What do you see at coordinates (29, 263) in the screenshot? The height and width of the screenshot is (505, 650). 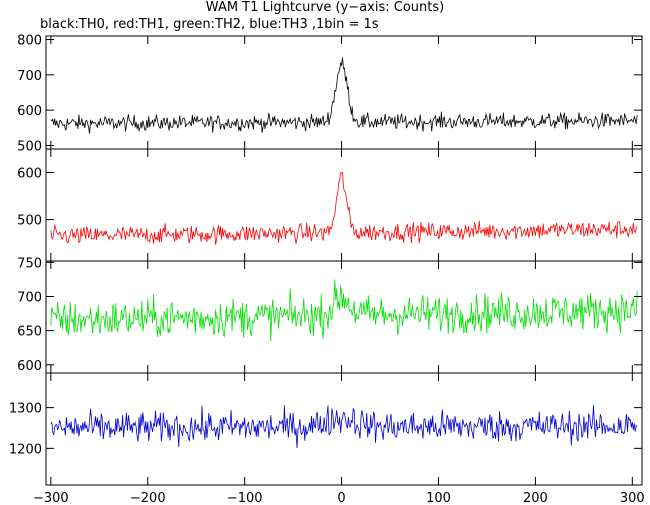 I see `y-tick-label: 750` at bounding box center [29, 263].